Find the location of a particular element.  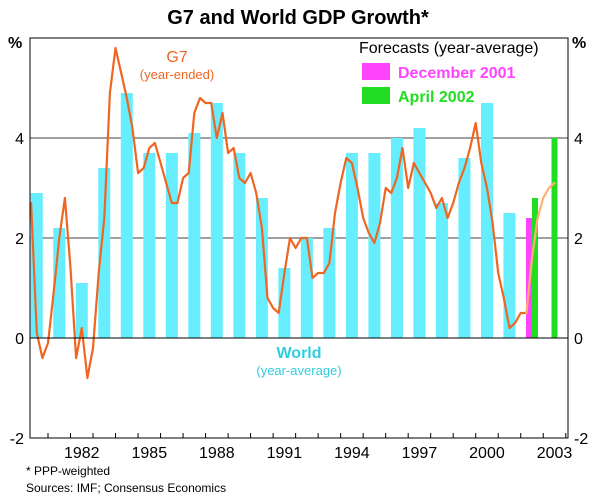

y-unit-left: % is located at coordinates (15, 43).